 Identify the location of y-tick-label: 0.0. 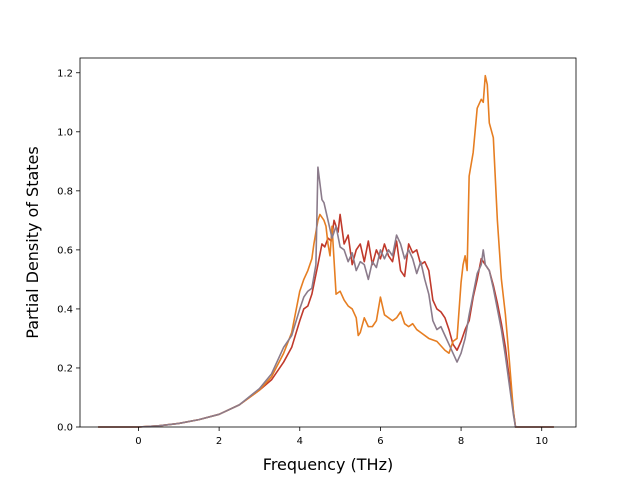
(65, 428).